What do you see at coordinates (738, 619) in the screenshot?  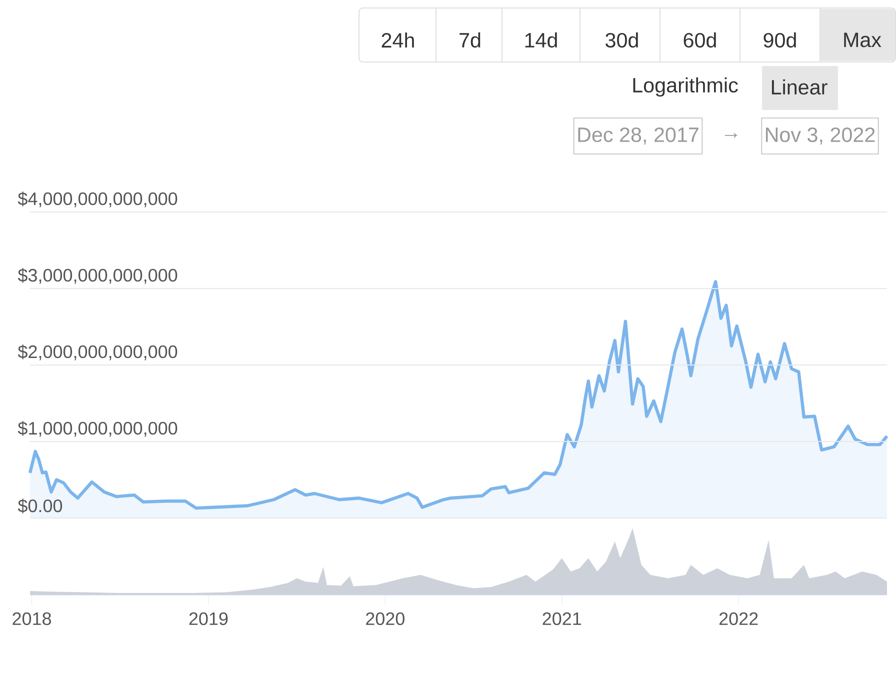 I see `x-tick-label: 2022` at bounding box center [738, 619].